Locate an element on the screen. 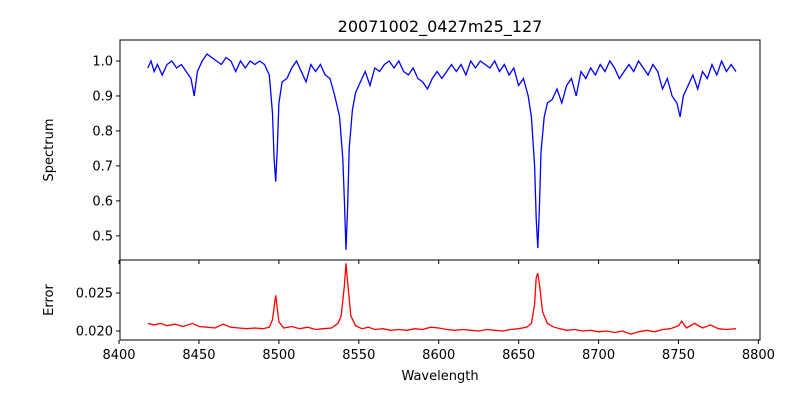  x-axis-label: Wavelength is located at coordinates (439, 376).